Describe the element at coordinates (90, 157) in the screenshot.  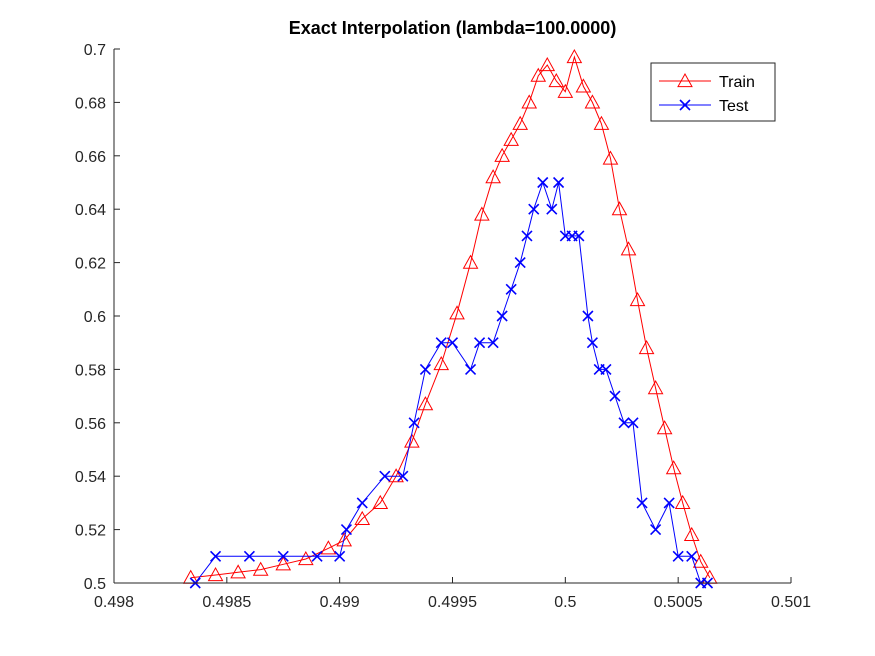
I see `y-tick-label: 0.66` at that location.